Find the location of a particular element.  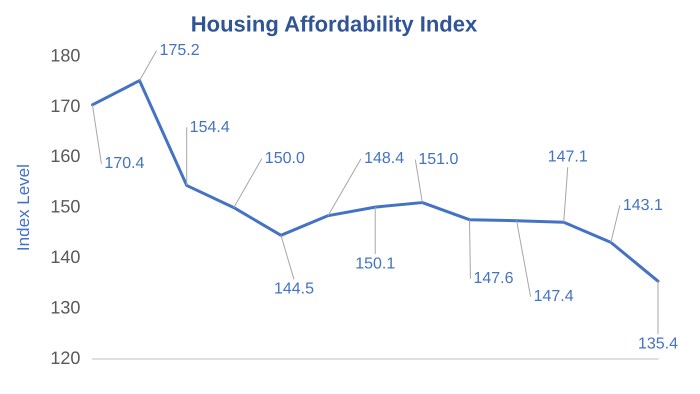

data-label: 175.2 is located at coordinates (180, 50).